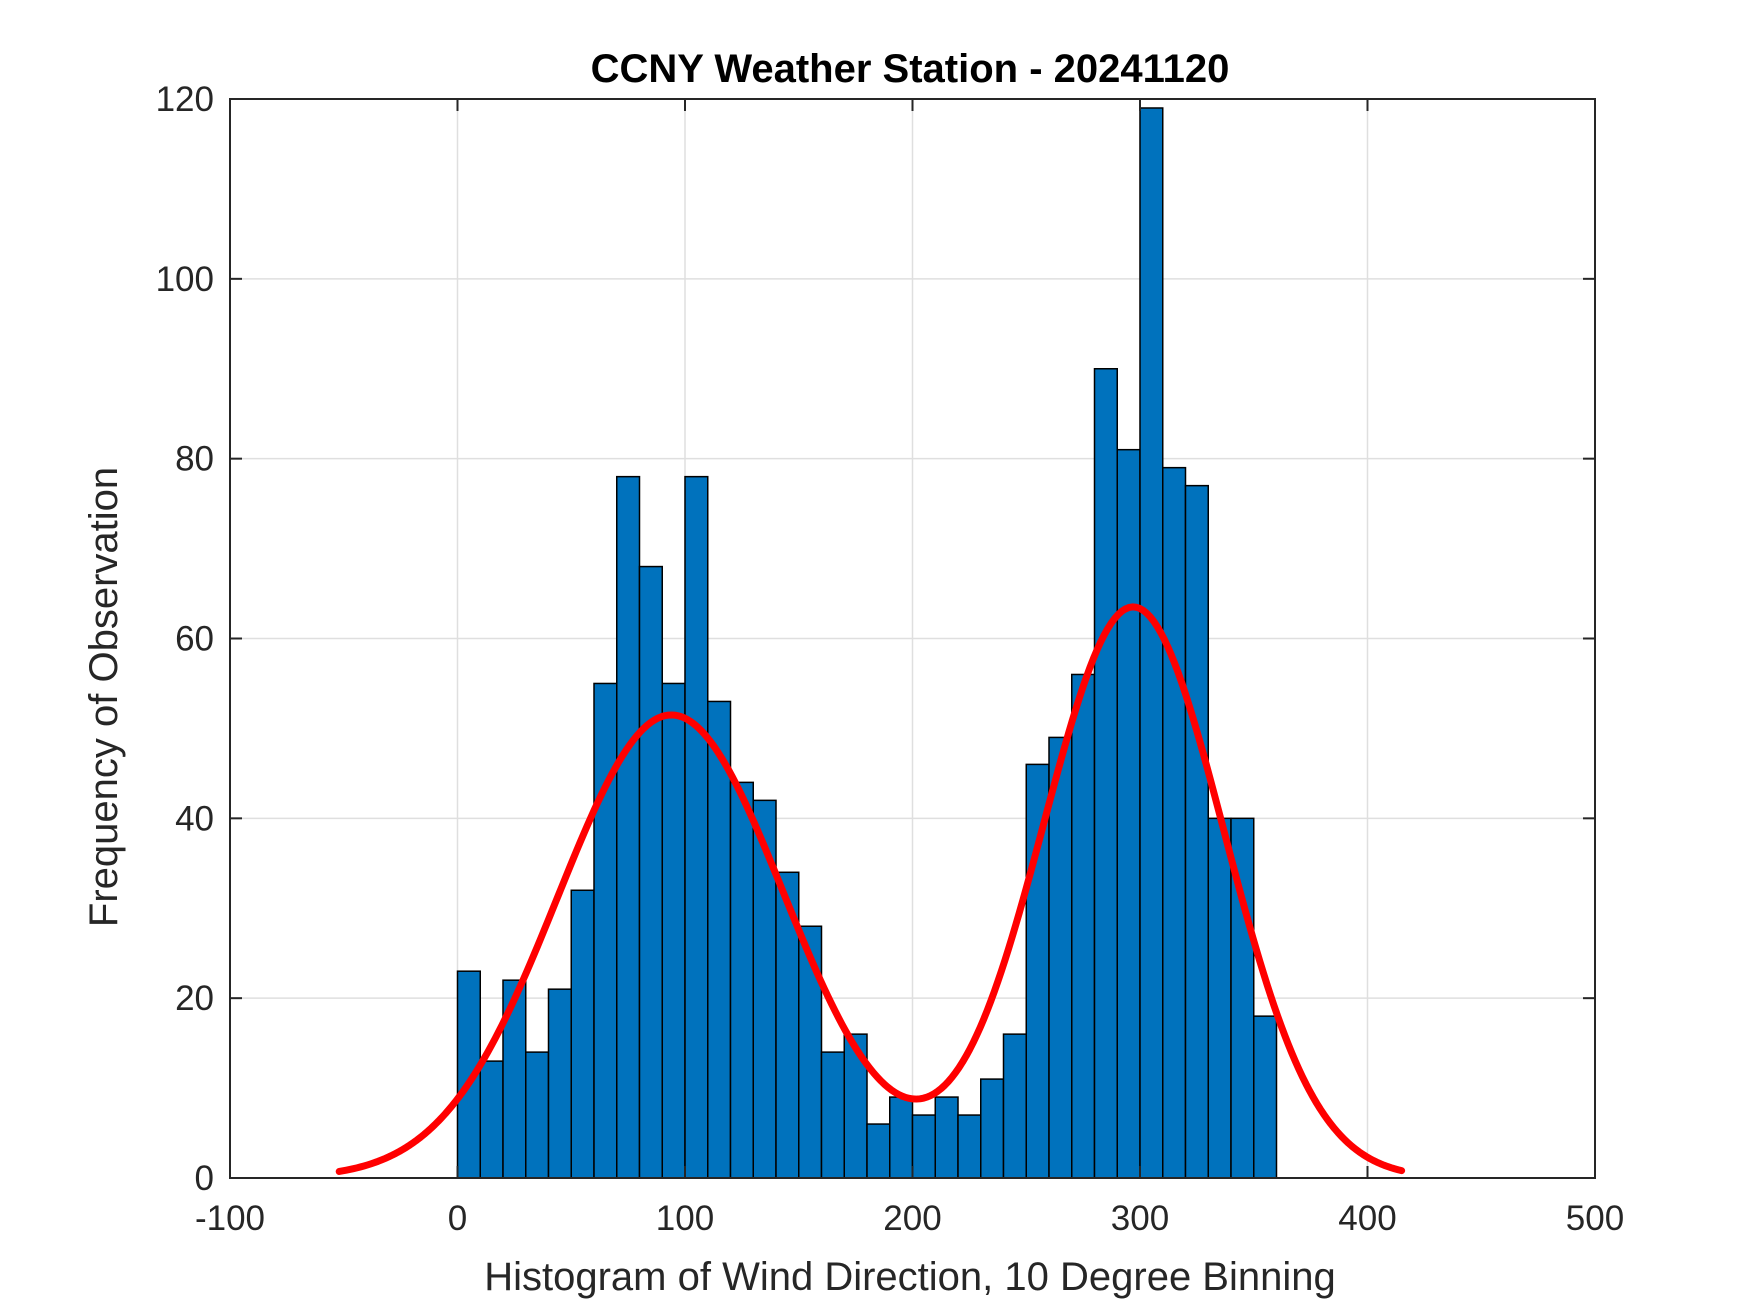  What do you see at coordinates (204, 1178) in the screenshot?
I see `y-tick-label: 0` at bounding box center [204, 1178].